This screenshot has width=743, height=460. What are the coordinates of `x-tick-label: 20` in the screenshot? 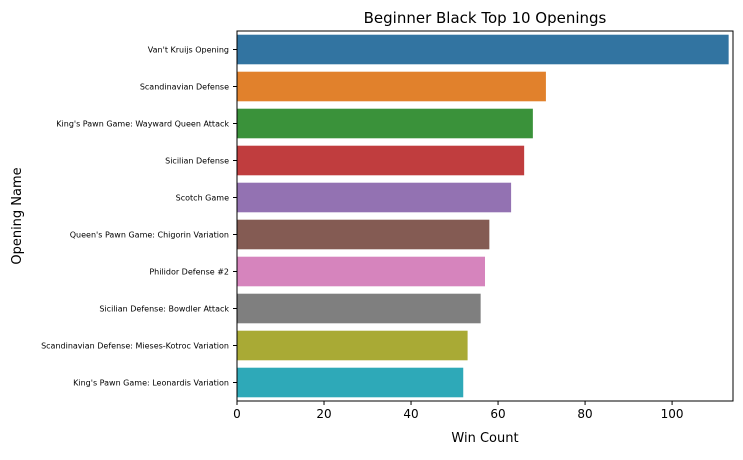 It's located at (323, 414).